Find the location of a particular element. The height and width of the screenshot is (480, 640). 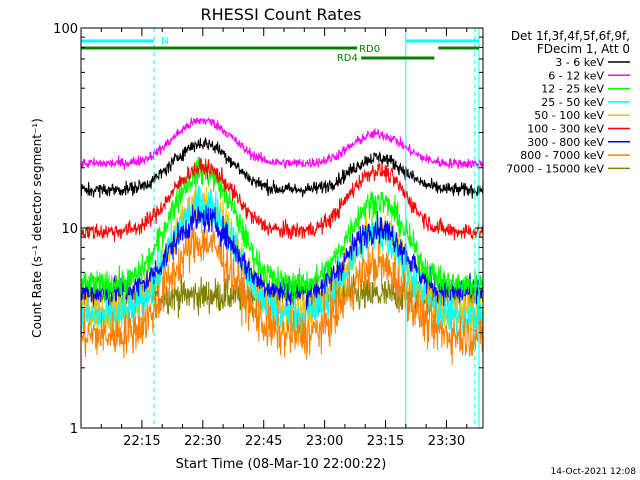

footer-timestamp: 14-Oct-2021 12:08 is located at coordinates (594, 472).